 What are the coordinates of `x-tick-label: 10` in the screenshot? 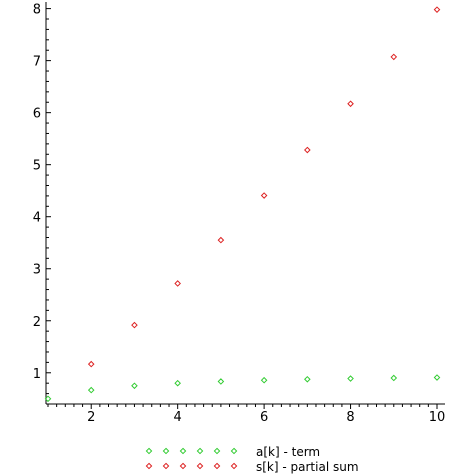 It's located at (437, 417).